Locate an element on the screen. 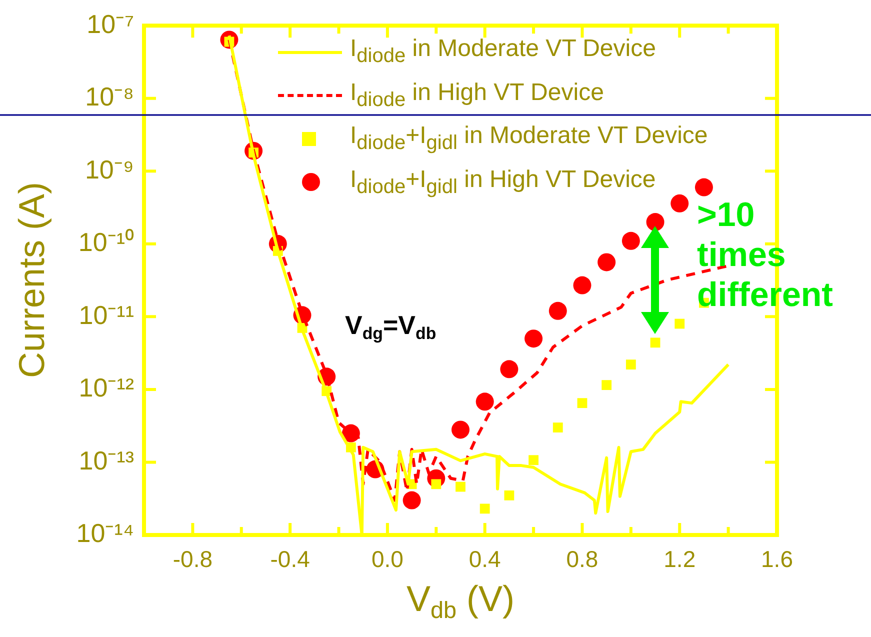 Image resolution: width=871 pixels, height=637 pixels. x-tick-label: 0.8 is located at coordinates (582, 559).